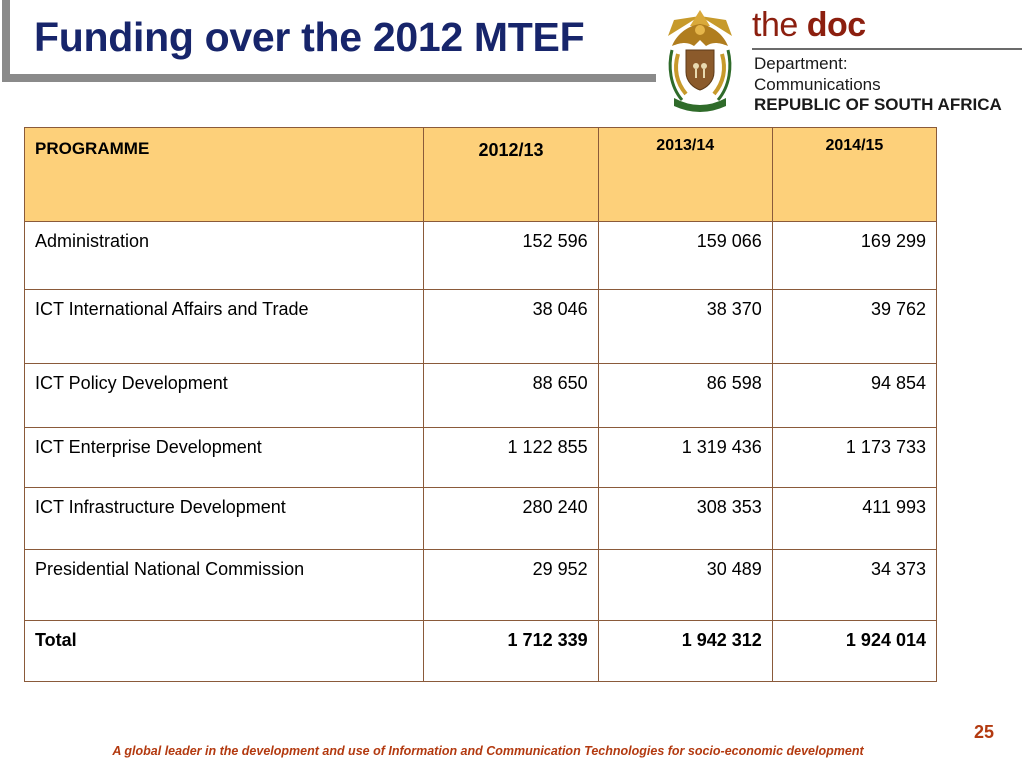 Image resolution: width=1024 pixels, height=768 pixels. I want to click on cell-2014-15: 411 993, so click(854, 518).